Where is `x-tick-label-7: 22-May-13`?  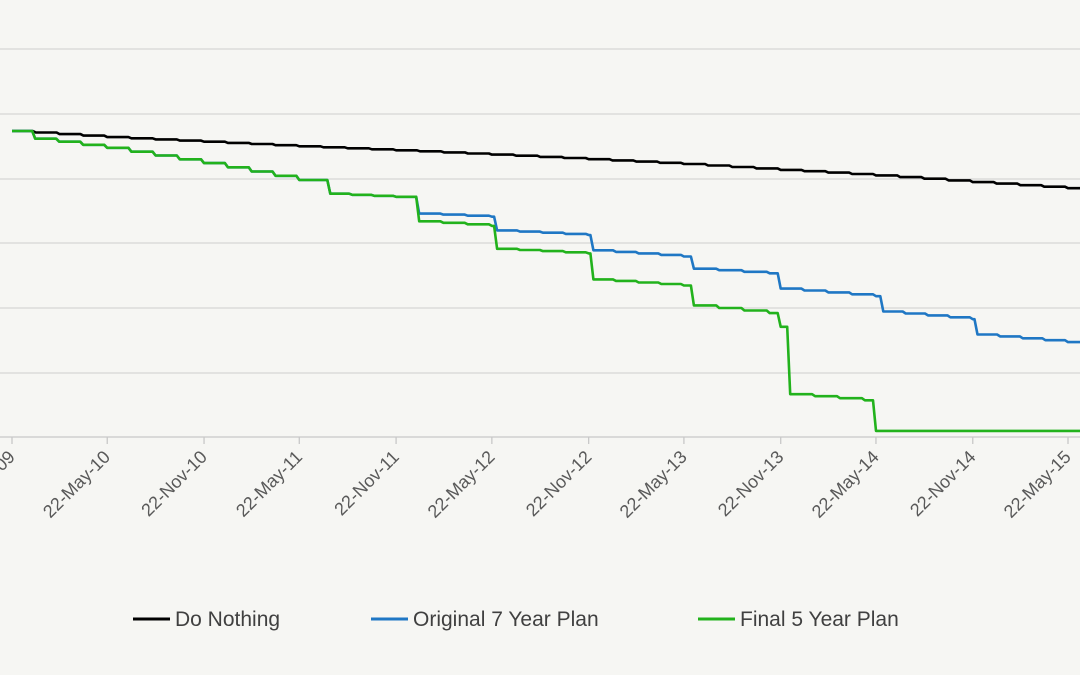 x-tick-label-7: 22-May-13 is located at coordinates (653, 484).